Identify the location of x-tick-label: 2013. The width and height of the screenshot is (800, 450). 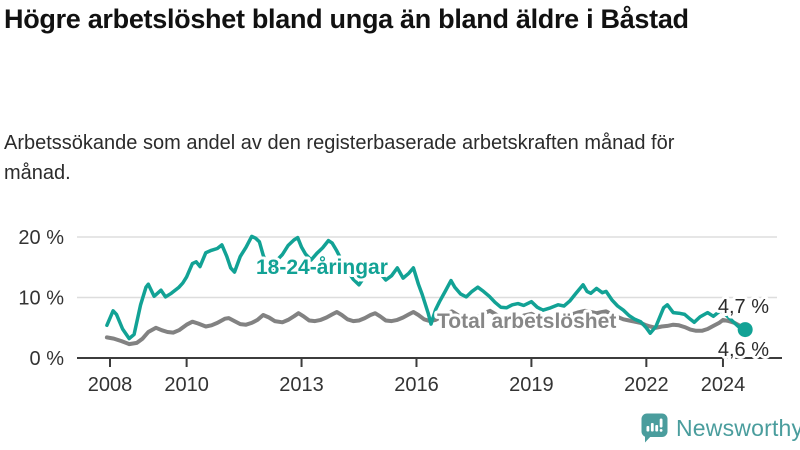
(301, 385).